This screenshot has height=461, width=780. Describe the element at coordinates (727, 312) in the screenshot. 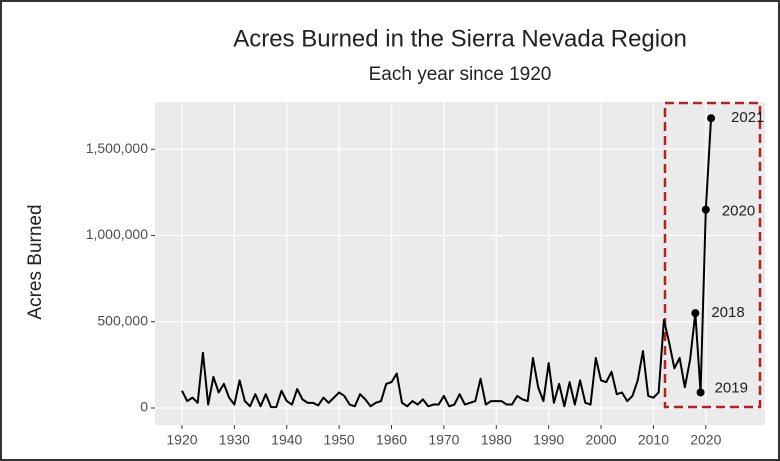

I see `point-label: 2018` at that location.